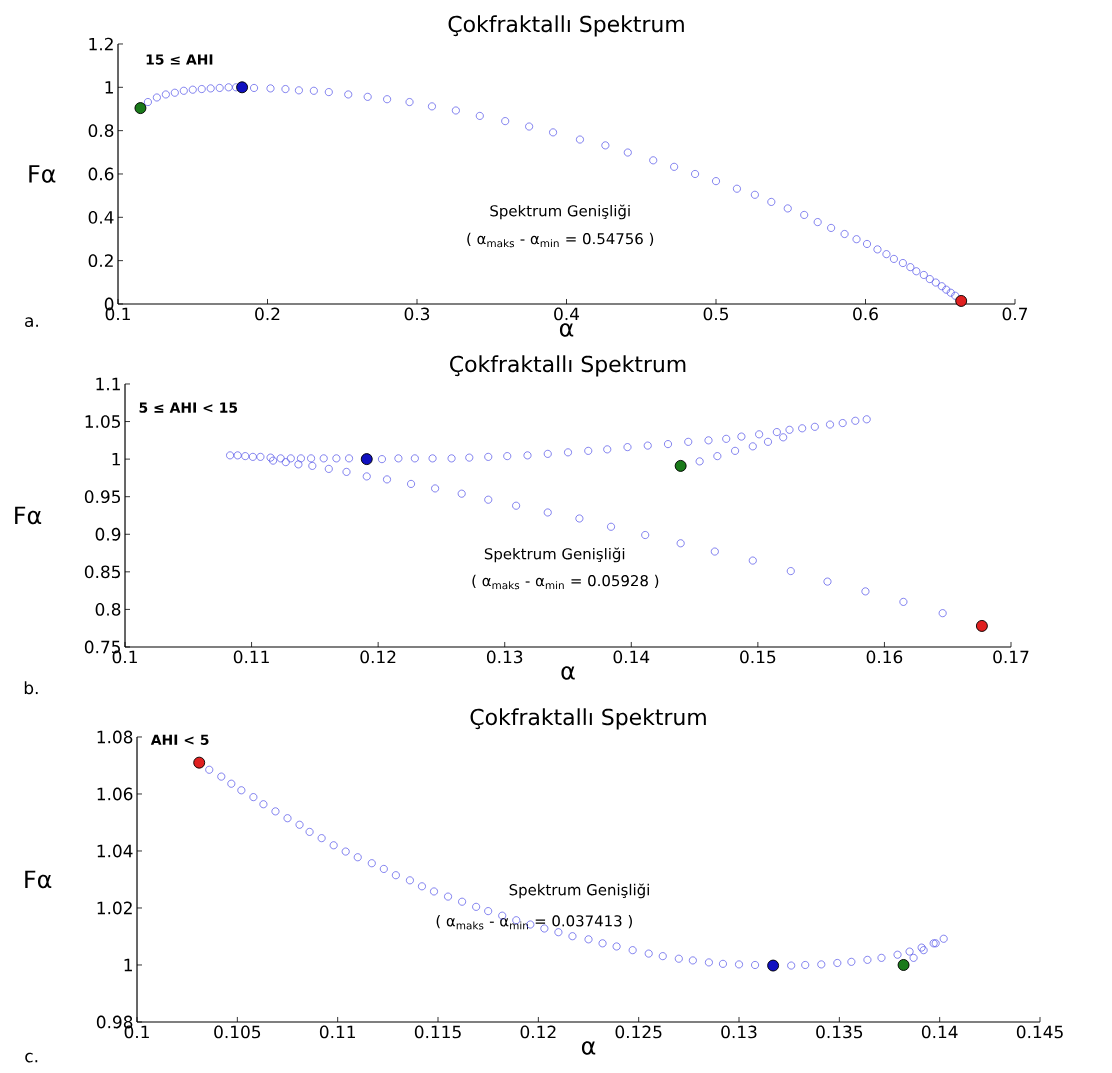  Describe the element at coordinates (101, 217) in the screenshot. I see `y-tick-label: 0.4` at that location.